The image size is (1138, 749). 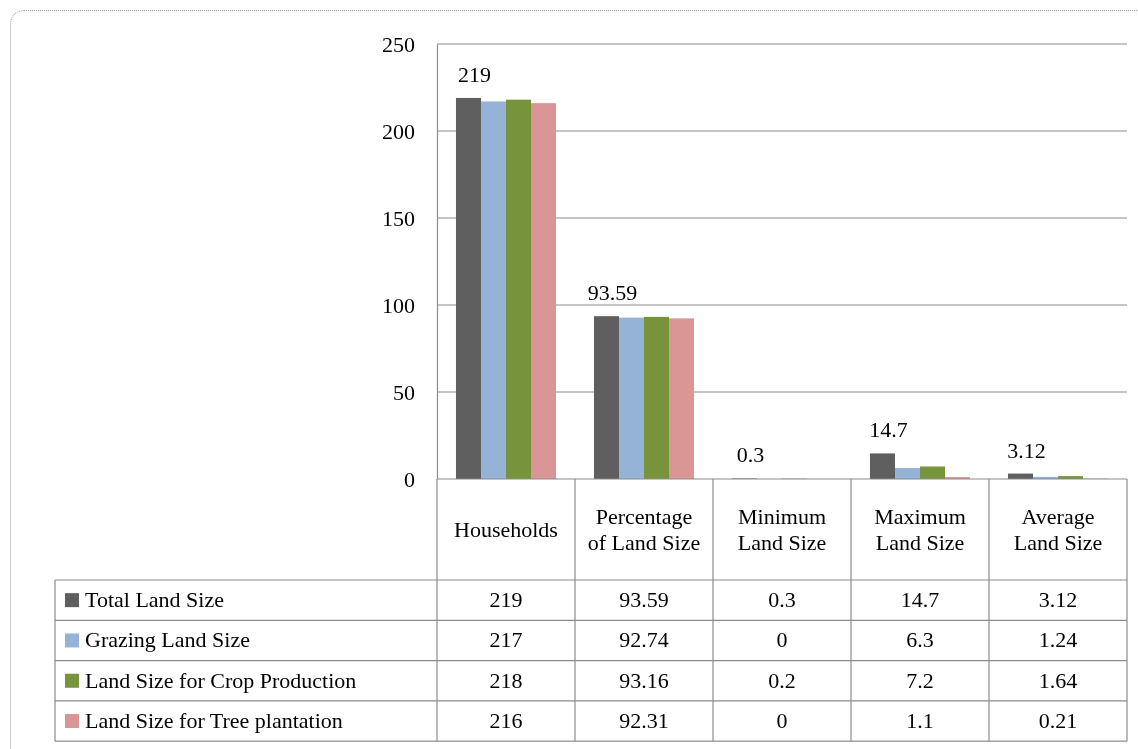 I want to click on data-label: 1.1, so click(x=920, y=721).